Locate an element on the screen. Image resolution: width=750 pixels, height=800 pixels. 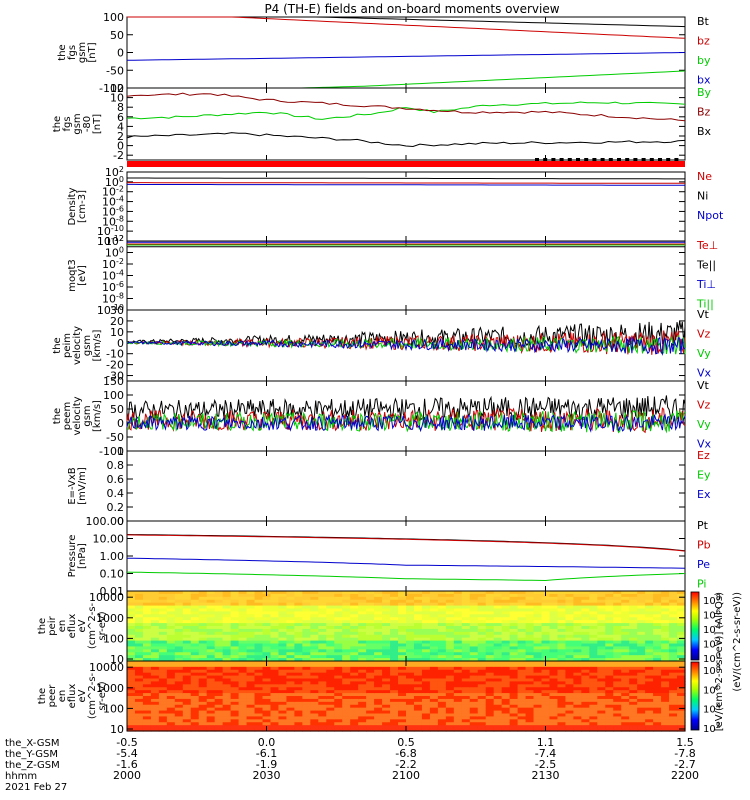
y-axis-label: en is located at coordinates (62, 696).